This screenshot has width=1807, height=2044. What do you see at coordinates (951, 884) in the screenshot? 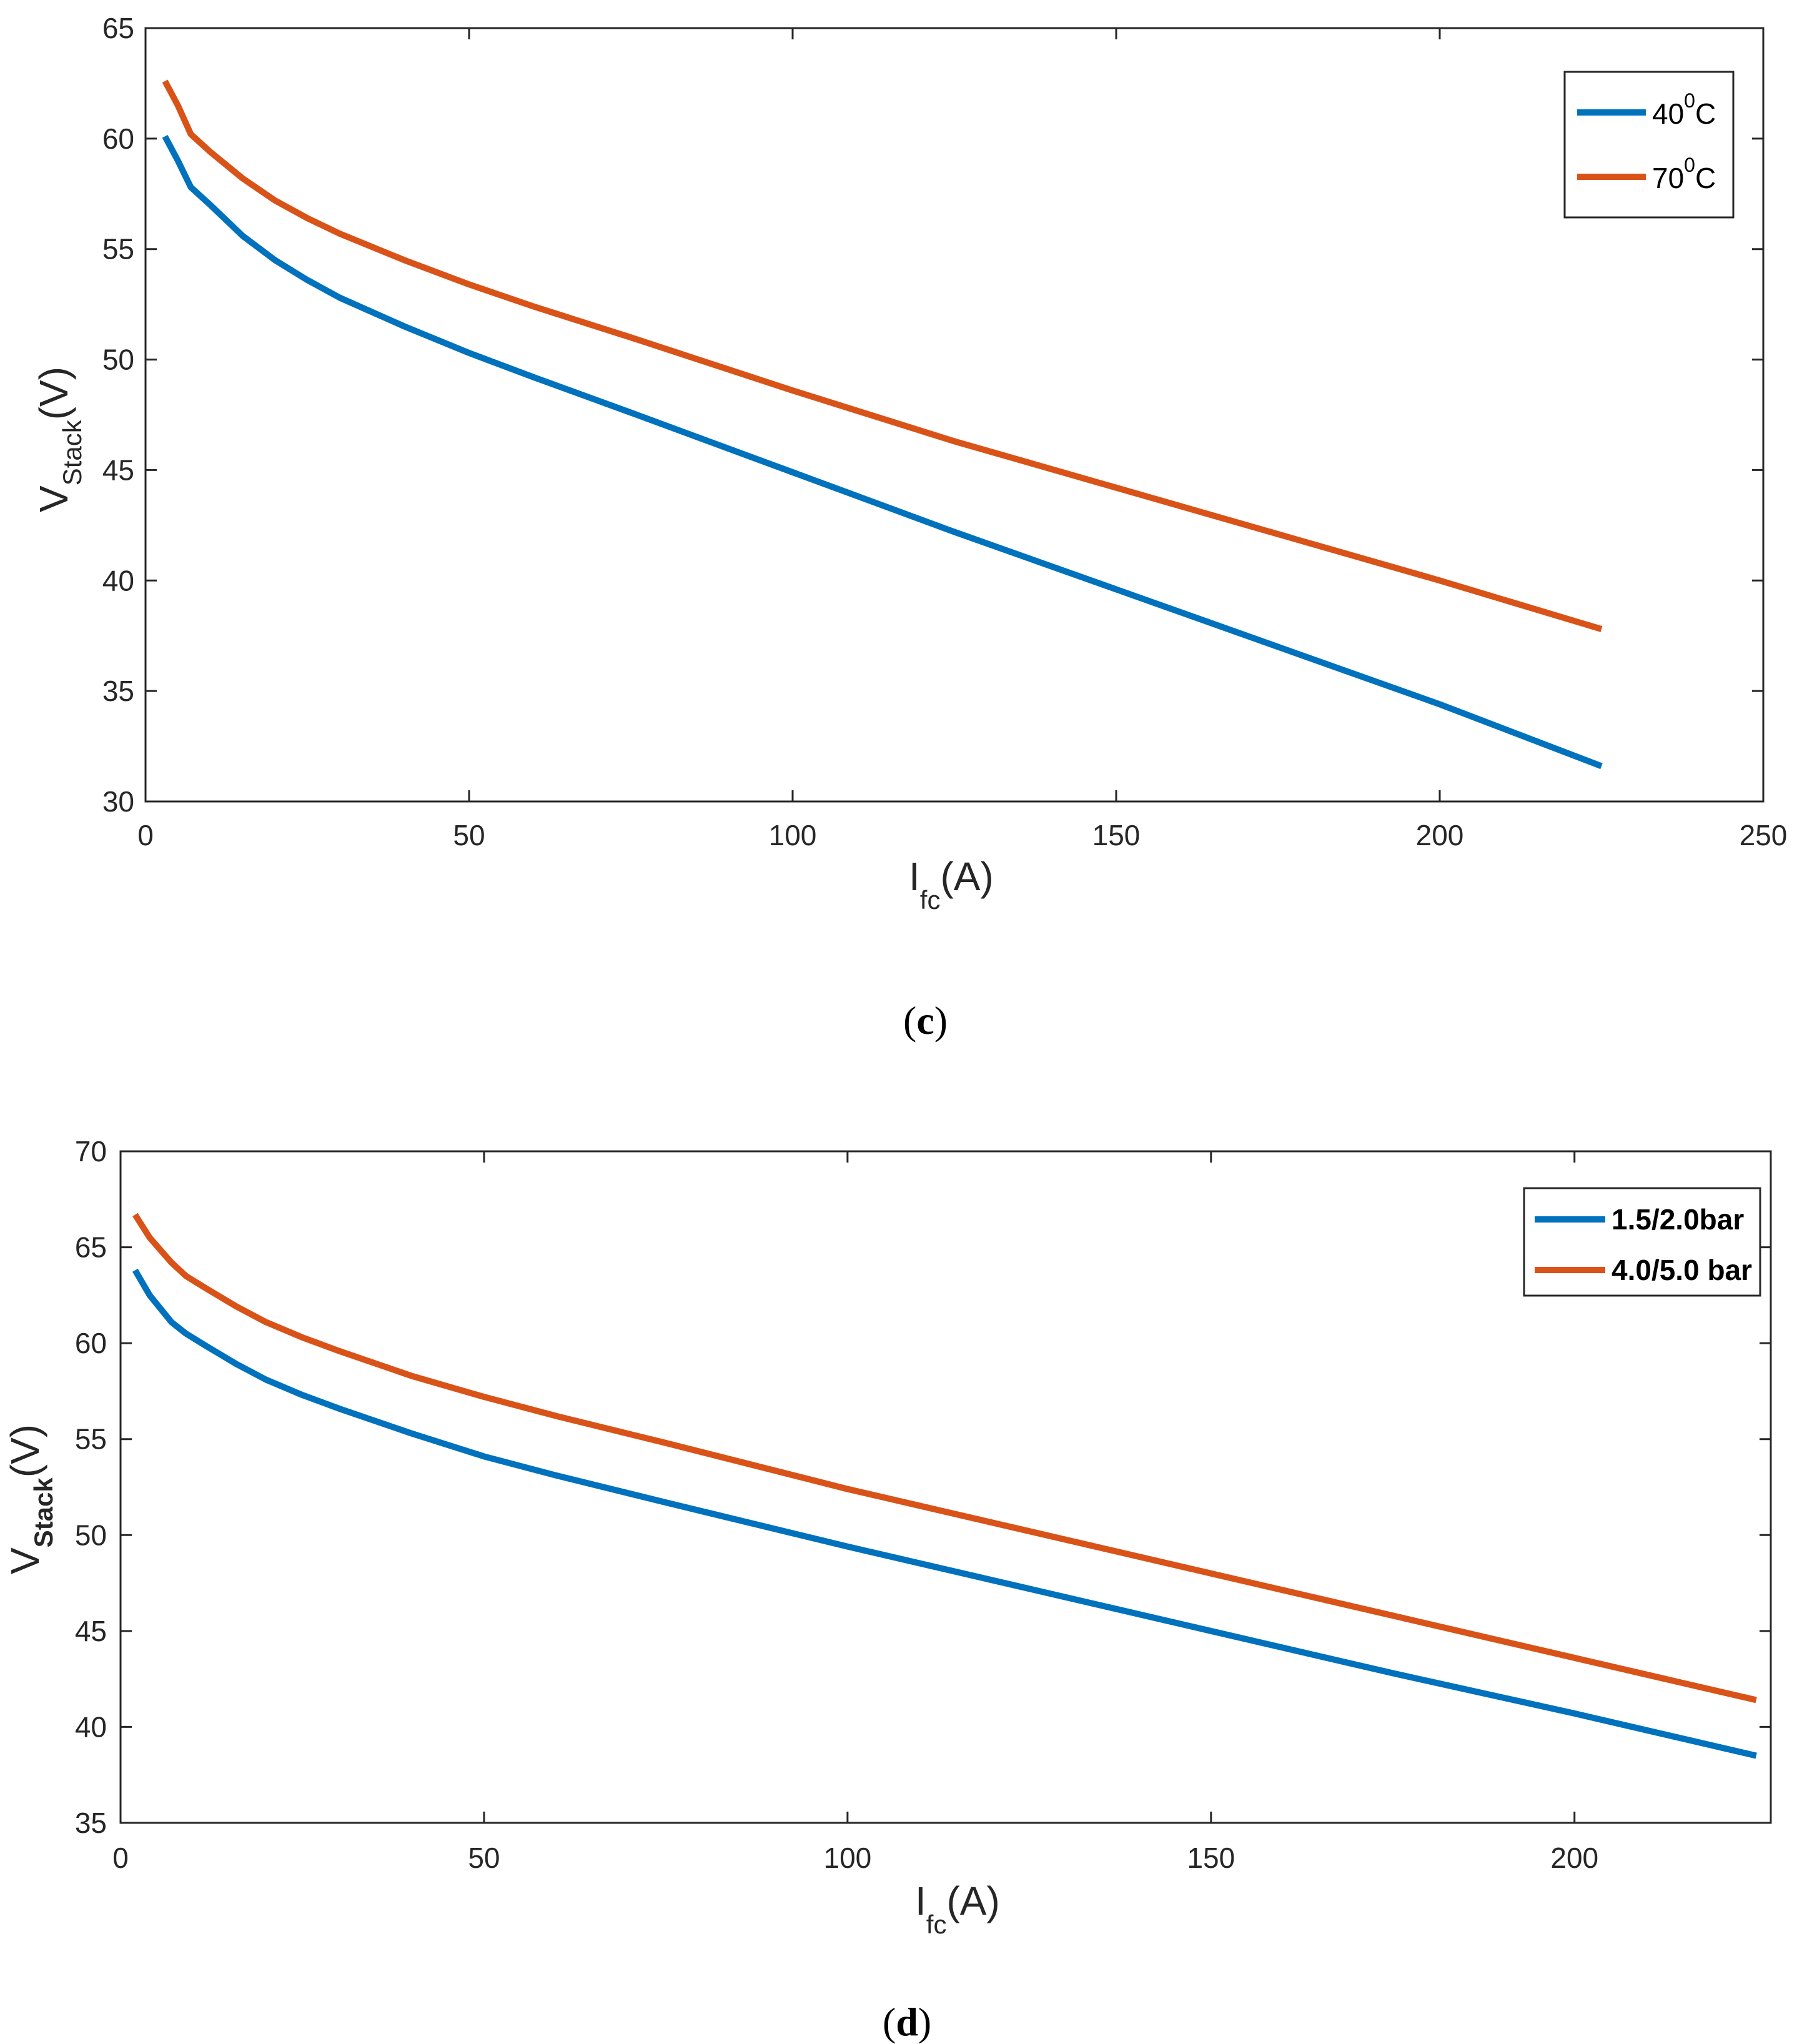
I see `x-axis-label-c: Ifc(A)` at bounding box center [951, 884].